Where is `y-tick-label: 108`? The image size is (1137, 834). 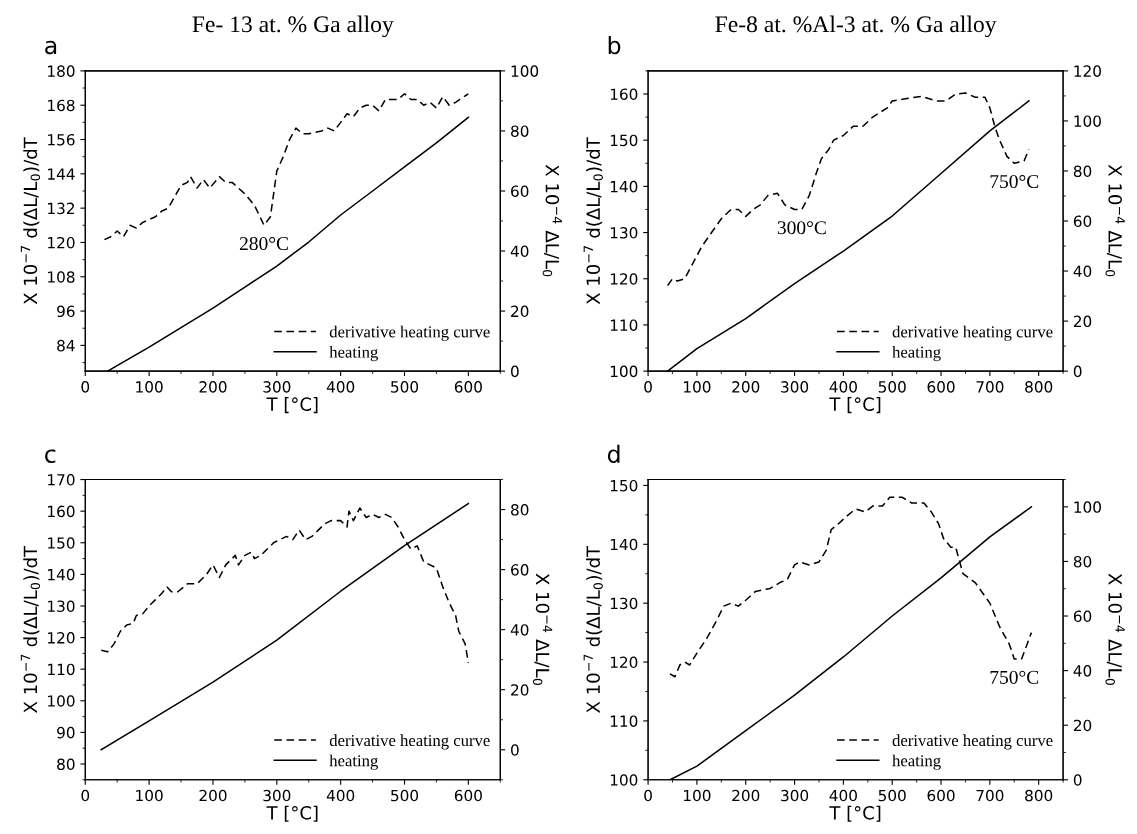 y-tick-label: 108 is located at coordinates (61, 277).